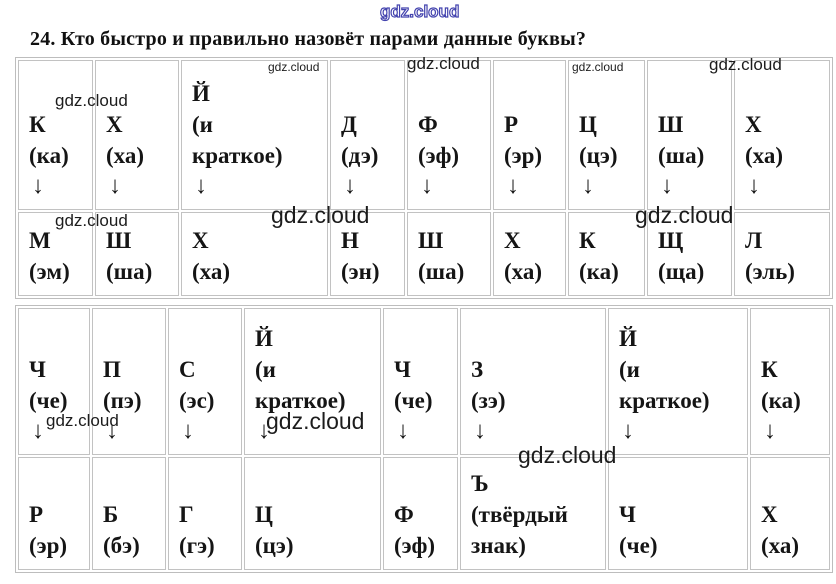 This screenshot has width=836, height=584. I want to click on letter-line: Р, so click(36, 514).